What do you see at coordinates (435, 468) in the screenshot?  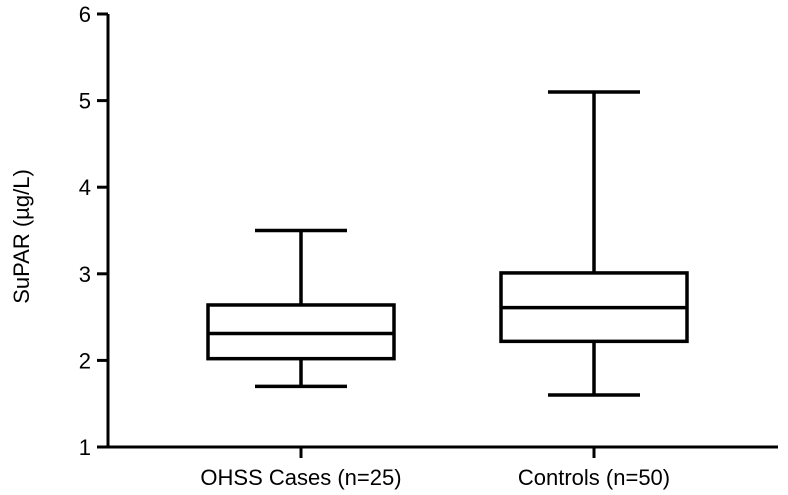 I see `x-ticks: OHSS Cases (n=25) Controls (n=50)` at bounding box center [435, 468].